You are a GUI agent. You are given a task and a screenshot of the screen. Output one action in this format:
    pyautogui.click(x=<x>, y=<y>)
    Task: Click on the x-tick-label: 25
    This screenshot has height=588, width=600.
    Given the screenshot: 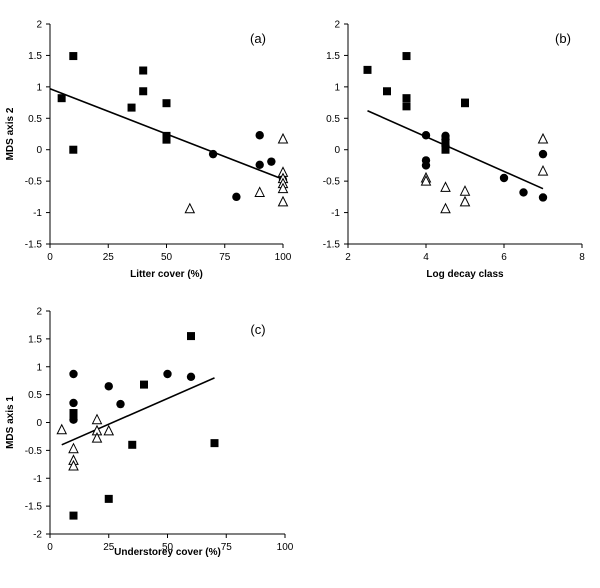 What is the action you would take?
    pyautogui.click(x=109, y=547)
    